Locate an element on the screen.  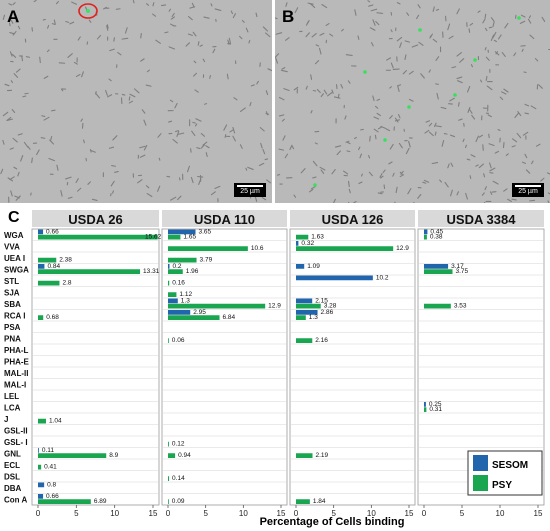
bar-value-label: 2.95 is located at coordinates (199, 312).